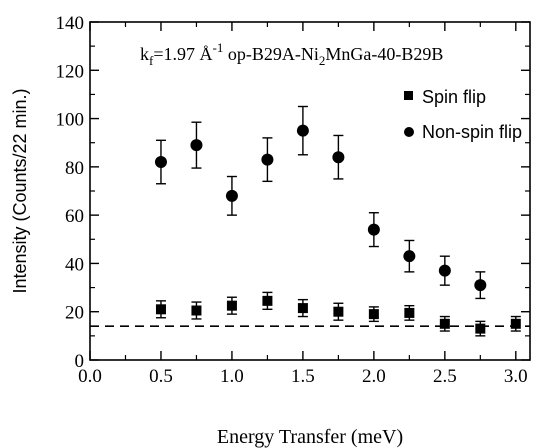 The image size is (556, 448). Describe the element at coordinates (70, 71) in the screenshot. I see `y-tick-label: 120` at that location.